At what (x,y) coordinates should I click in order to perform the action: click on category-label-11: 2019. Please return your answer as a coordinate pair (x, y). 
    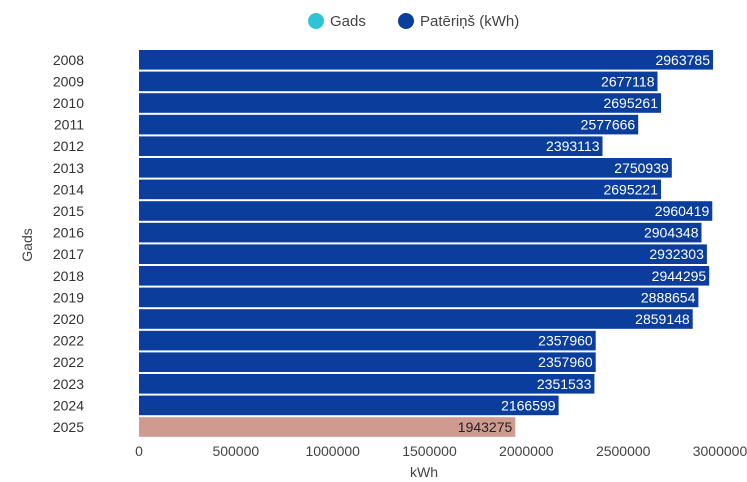
    Looking at the image, I should click on (68, 297).